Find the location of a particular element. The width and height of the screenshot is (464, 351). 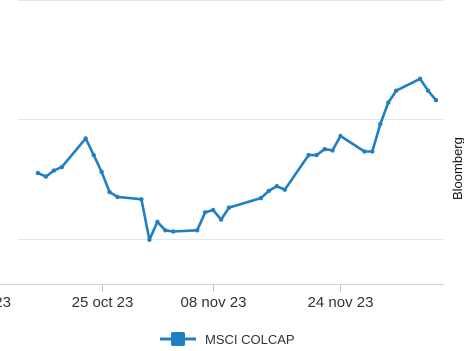

x-tick-label-0: oct 23 is located at coordinates (5, 302).